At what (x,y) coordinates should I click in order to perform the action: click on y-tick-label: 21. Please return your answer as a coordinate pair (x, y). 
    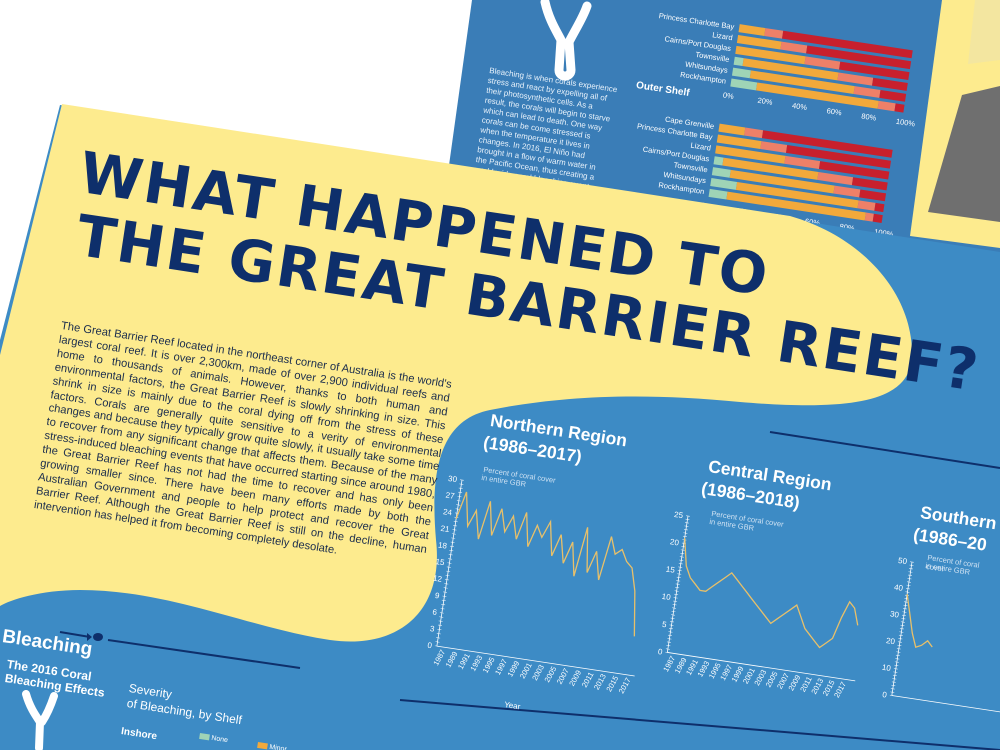
    Looking at the image, I should click on (445, 529).